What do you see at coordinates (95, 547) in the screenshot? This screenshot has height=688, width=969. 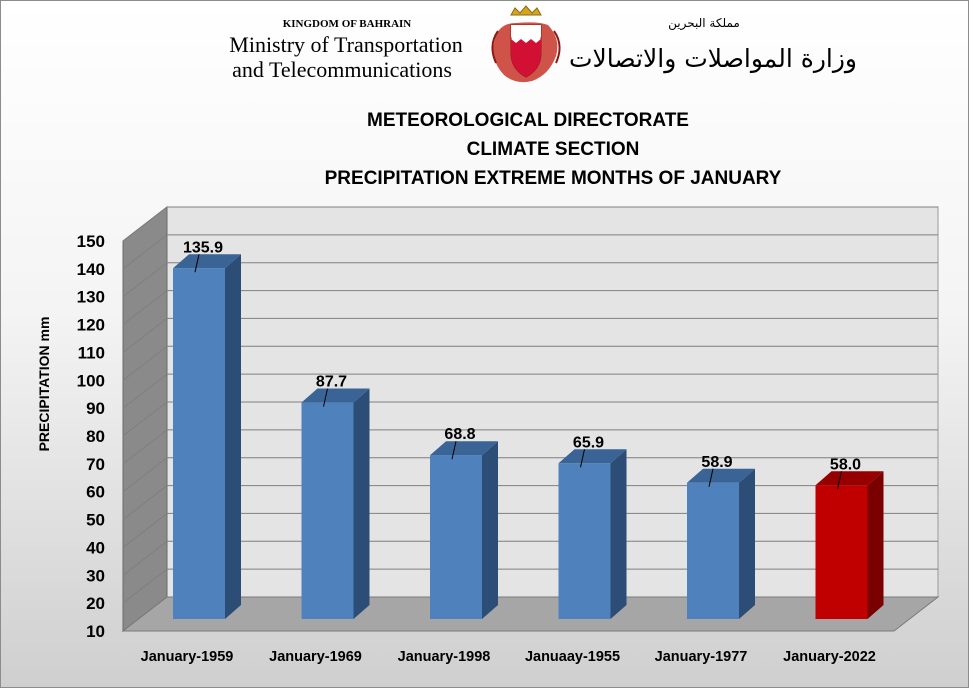 I see `y-tick-label: 40` at bounding box center [95, 547].